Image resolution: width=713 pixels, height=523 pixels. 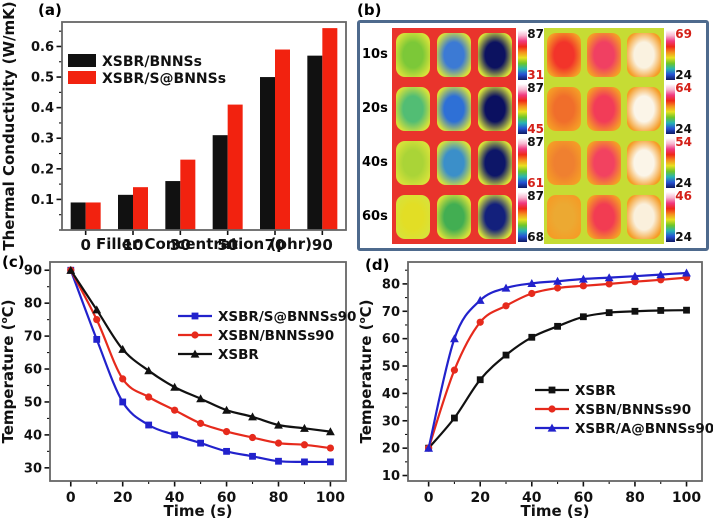 What do you see at coordinates (197, 511) in the screenshot?
I see `x-axis-label: Time (s)` at bounding box center [197, 511].